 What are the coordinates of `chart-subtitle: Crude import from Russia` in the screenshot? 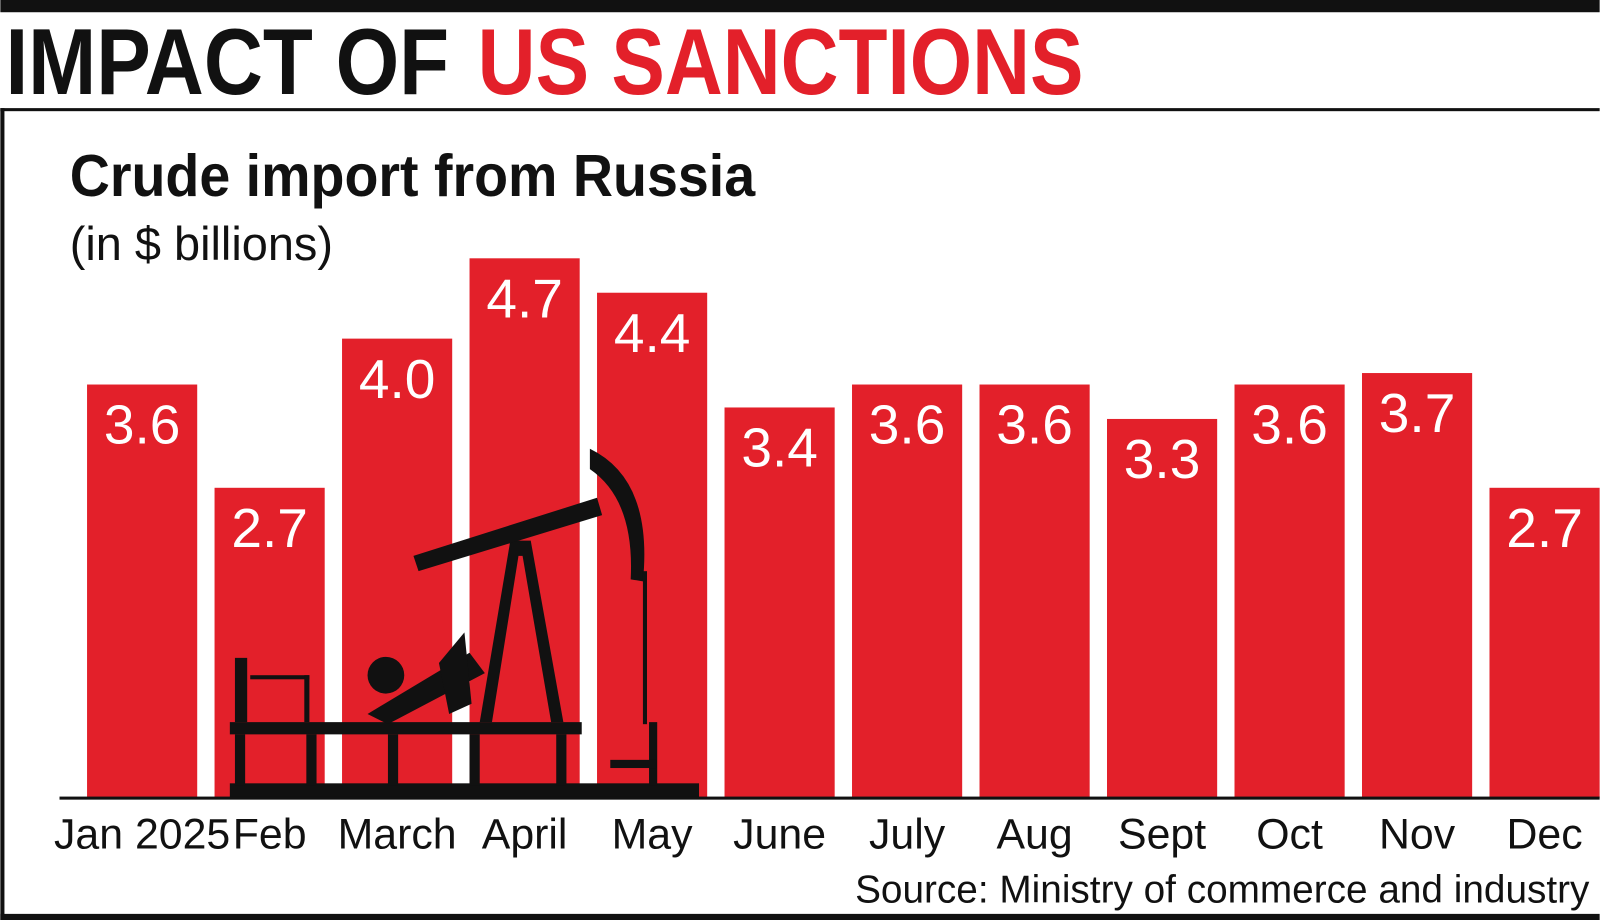 It's located at (413, 175).